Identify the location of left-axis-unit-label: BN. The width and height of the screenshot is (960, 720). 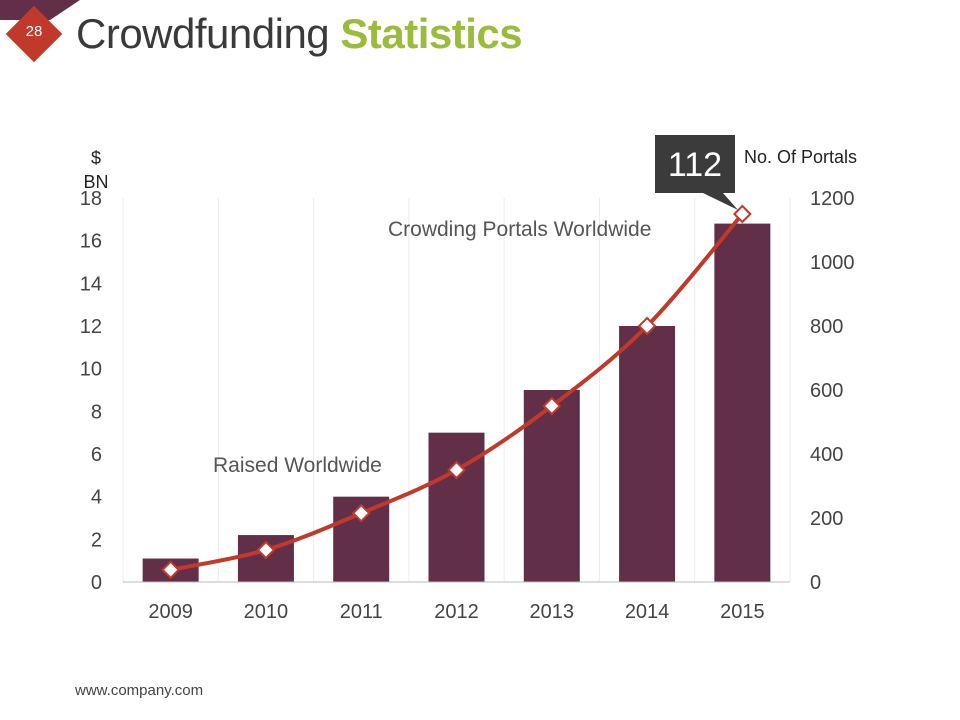
(95, 182).